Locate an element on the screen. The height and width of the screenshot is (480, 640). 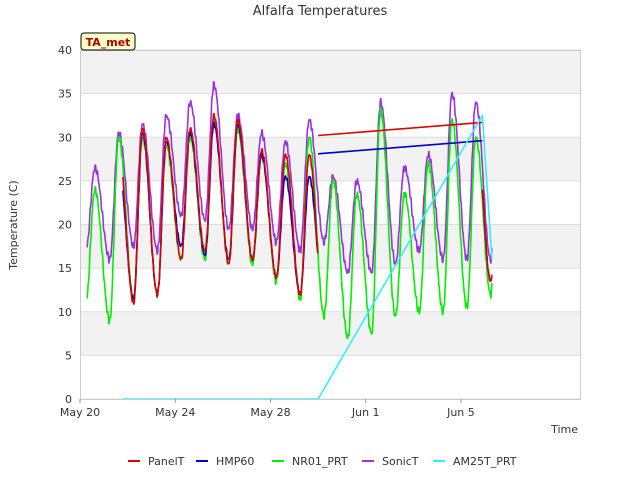
y-tick-label: 30 is located at coordinates (65, 137).